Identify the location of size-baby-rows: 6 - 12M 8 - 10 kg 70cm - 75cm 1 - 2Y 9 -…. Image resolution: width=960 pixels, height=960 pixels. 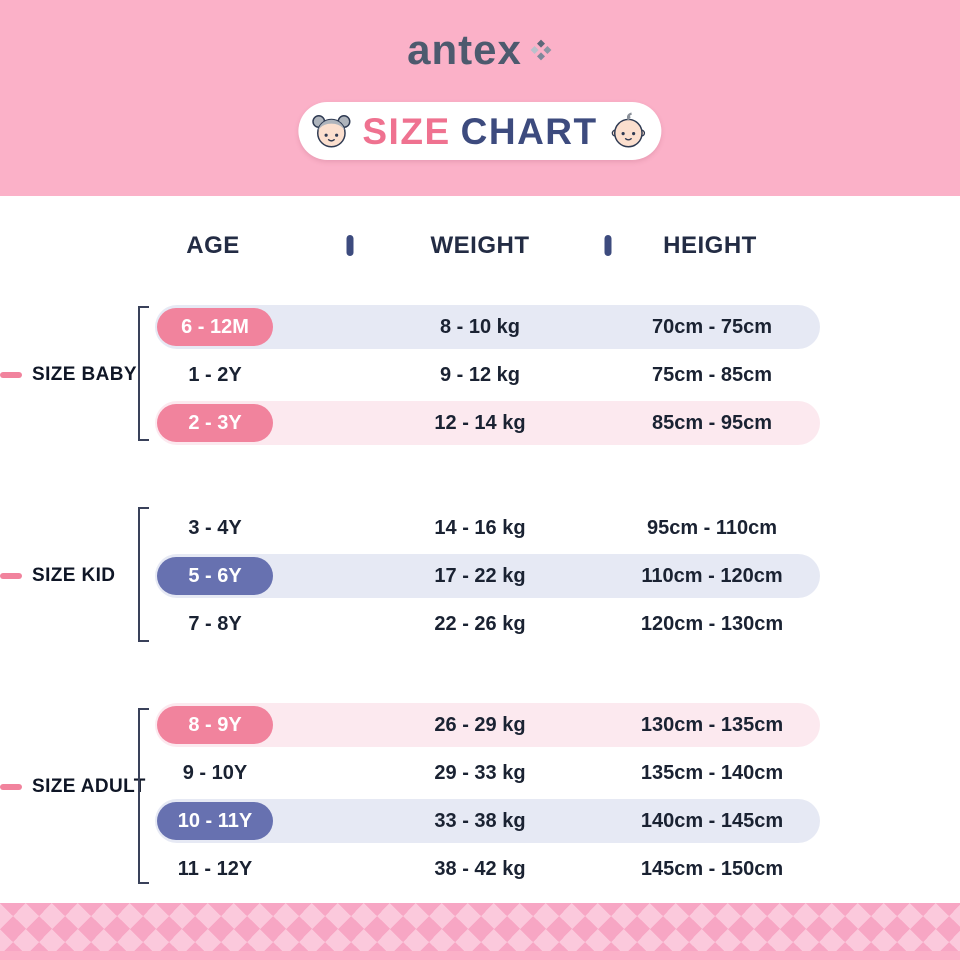
(487, 377).